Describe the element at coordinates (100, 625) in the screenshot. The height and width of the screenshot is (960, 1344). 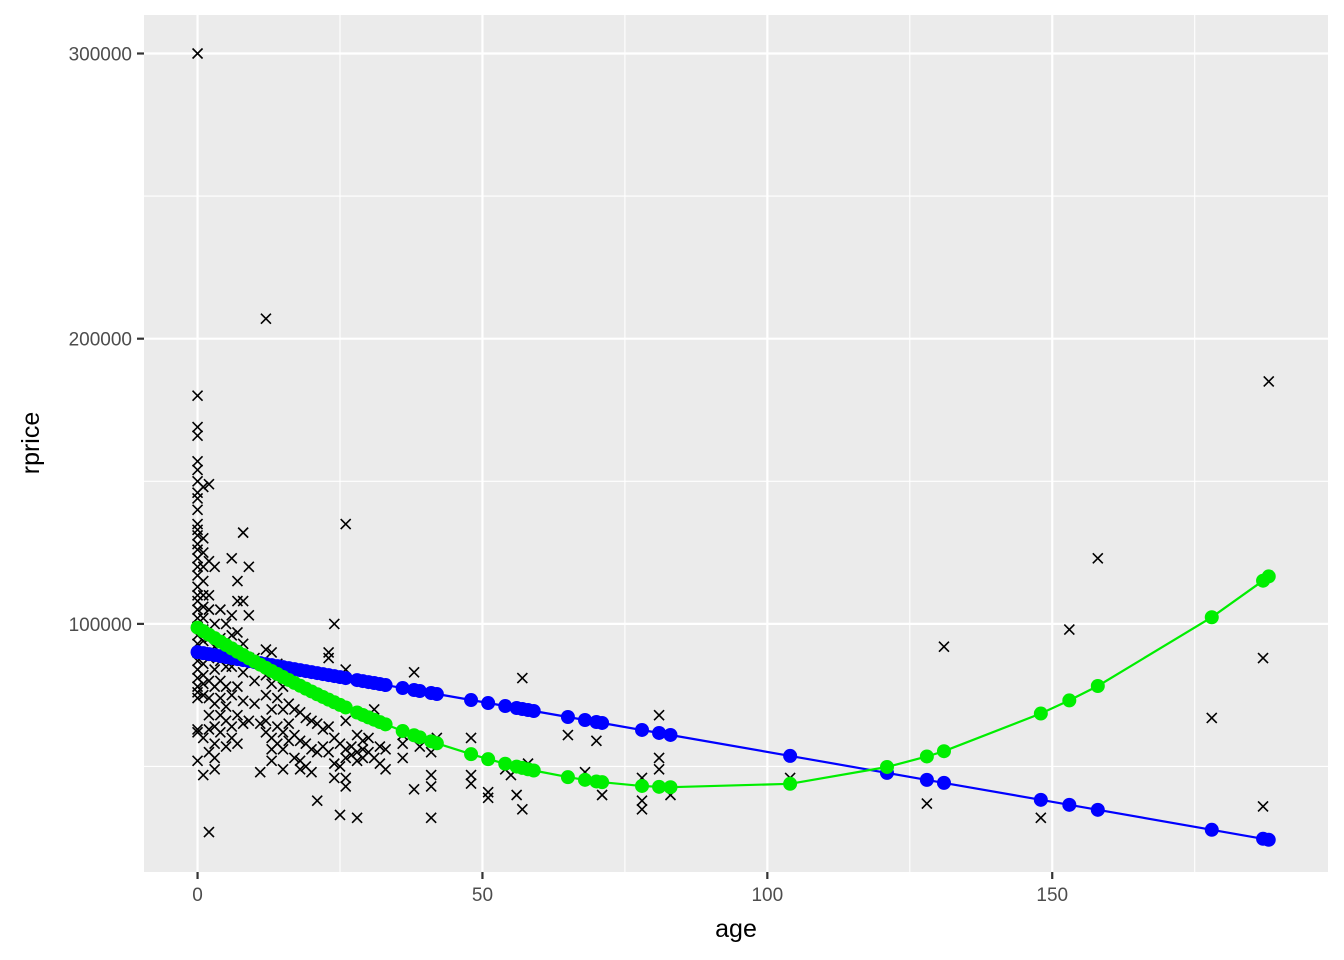
I see `y-tick-label: 100000` at that location.